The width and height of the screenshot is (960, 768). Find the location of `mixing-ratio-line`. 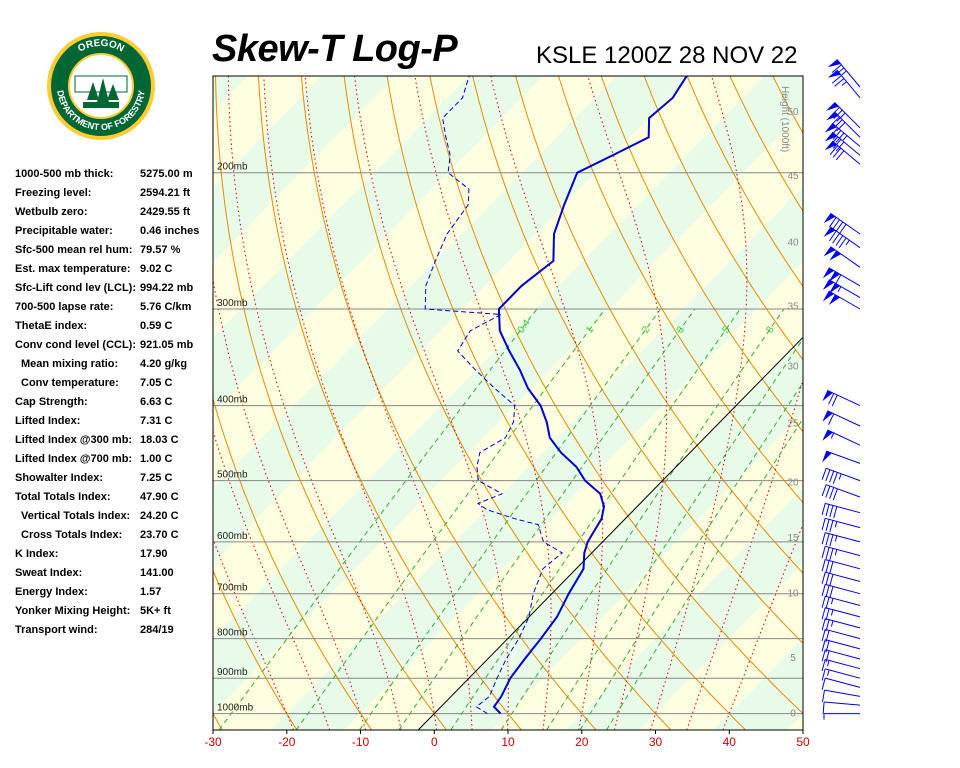

mixing-ratio-line is located at coordinates (704, 573).